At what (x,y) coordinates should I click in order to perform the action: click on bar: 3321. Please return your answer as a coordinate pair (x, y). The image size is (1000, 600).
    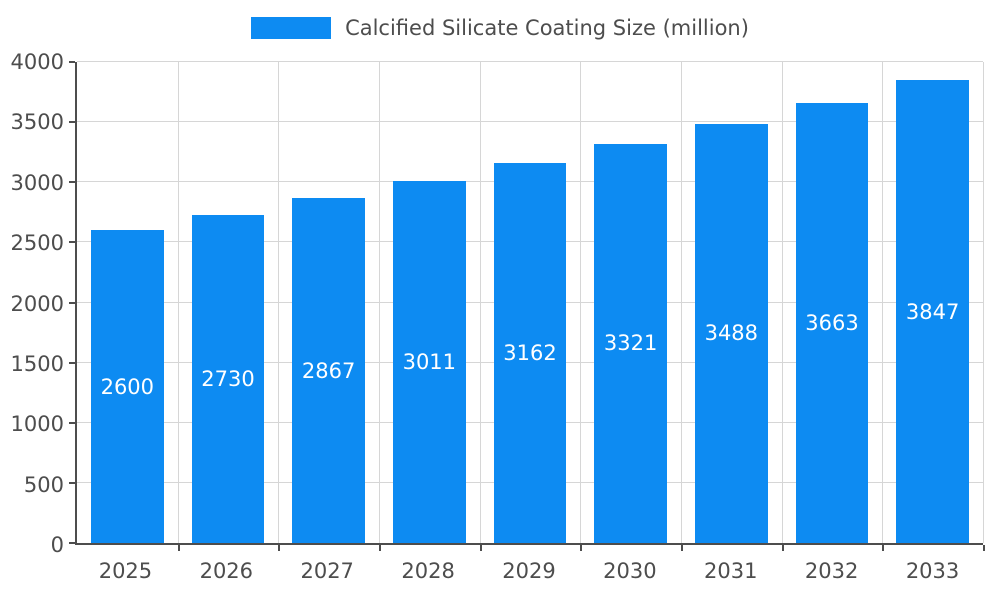
    Looking at the image, I should click on (630, 343).